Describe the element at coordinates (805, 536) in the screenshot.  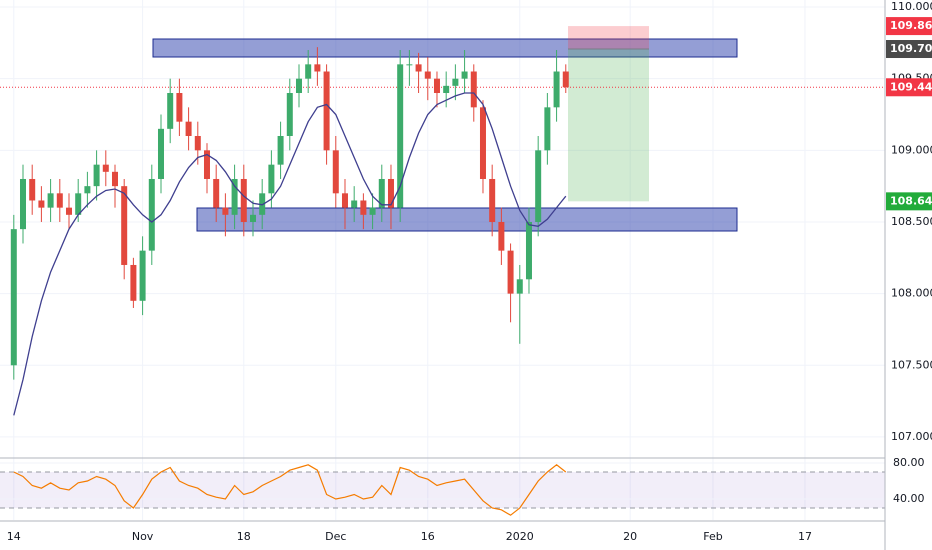
I see `x-tick-label: 17` at that location.